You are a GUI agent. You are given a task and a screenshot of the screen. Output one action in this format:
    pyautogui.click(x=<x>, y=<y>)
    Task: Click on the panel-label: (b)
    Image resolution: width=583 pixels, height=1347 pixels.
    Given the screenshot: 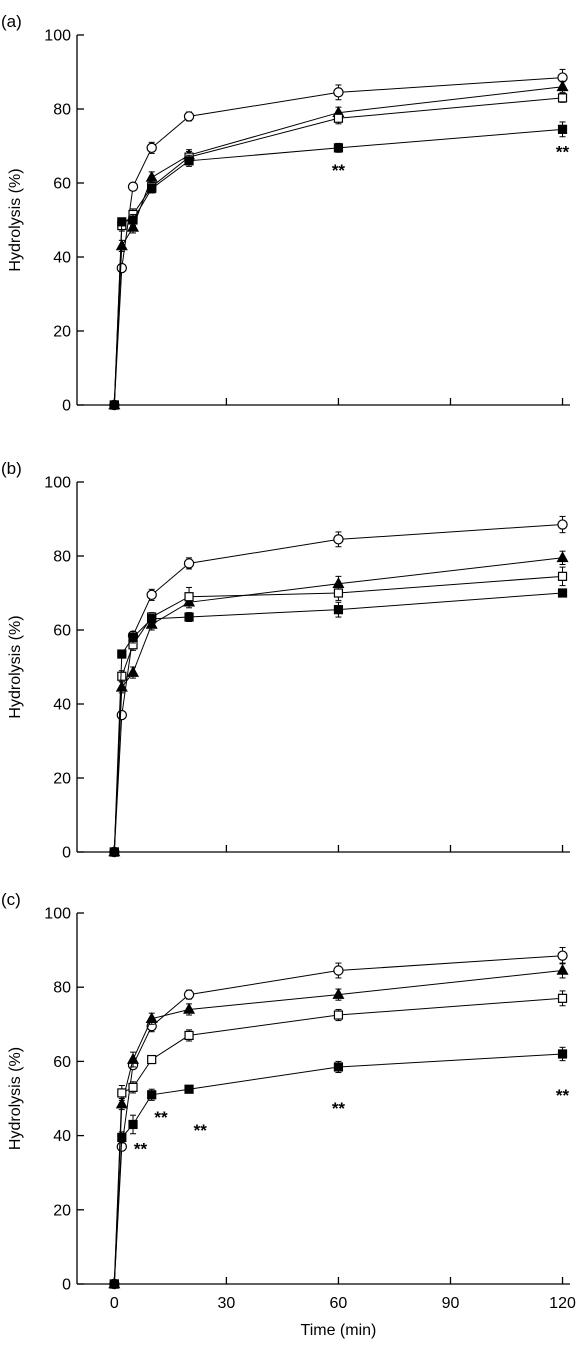 What is the action you would take?
    pyautogui.click(x=11, y=468)
    